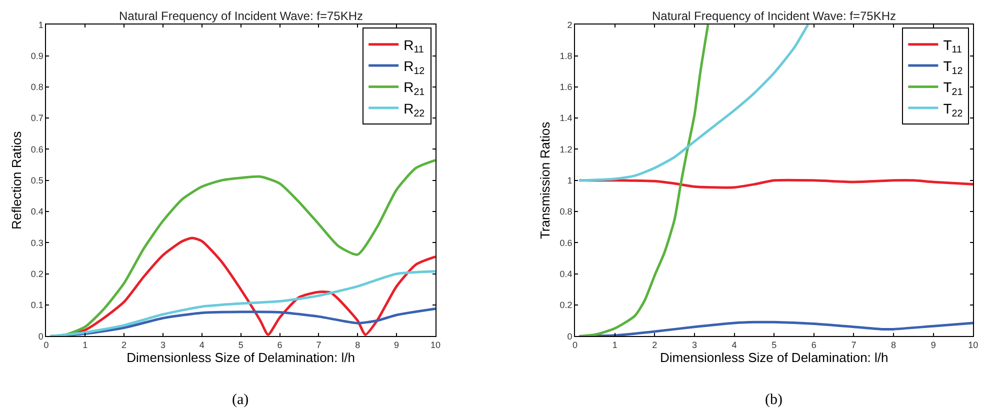 The width and height of the screenshot is (983, 410). Describe the element at coordinates (545, 180) in the screenshot. I see `y-axis-title: Transmission Ratios` at that location.